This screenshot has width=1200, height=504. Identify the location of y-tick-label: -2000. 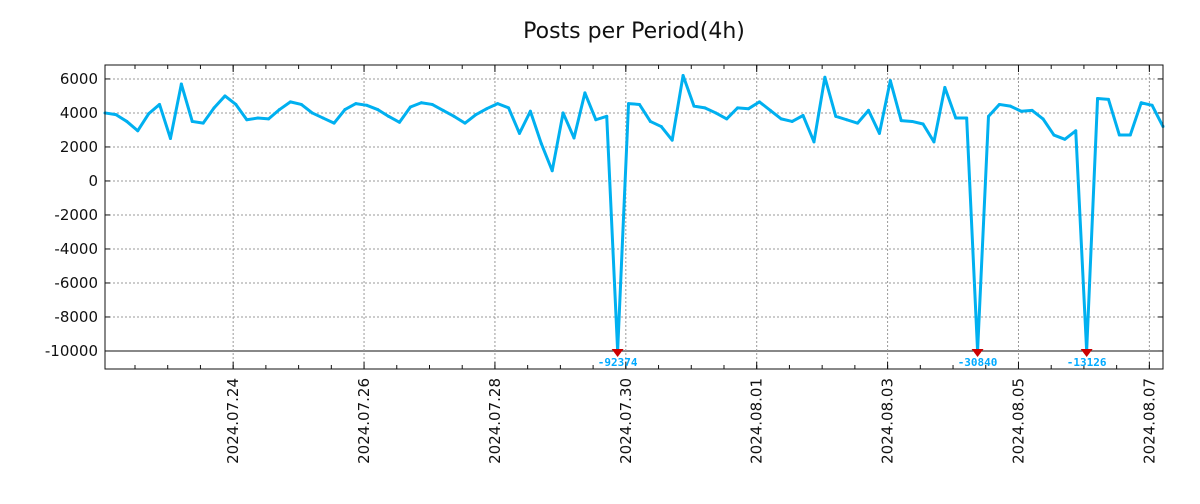
(76, 215).